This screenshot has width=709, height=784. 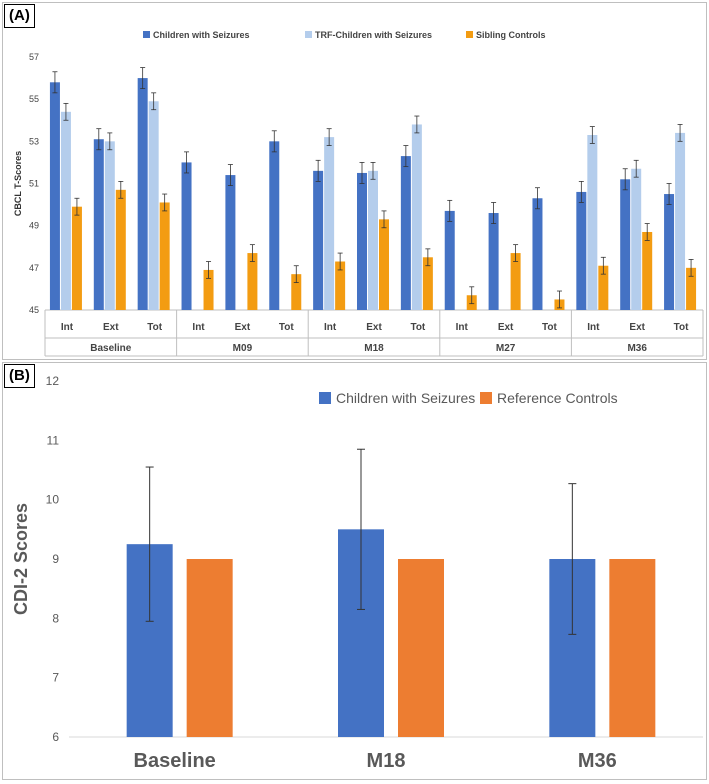 What do you see at coordinates (637, 348) in the screenshot?
I see `group-label: M36` at bounding box center [637, 348].